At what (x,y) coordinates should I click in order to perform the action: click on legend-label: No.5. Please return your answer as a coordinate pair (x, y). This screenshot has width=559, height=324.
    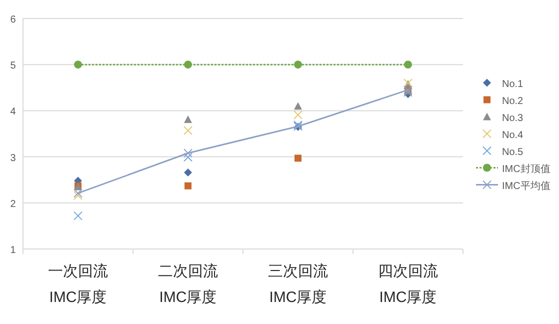
    Looking at the image, I should click on (513, 152).